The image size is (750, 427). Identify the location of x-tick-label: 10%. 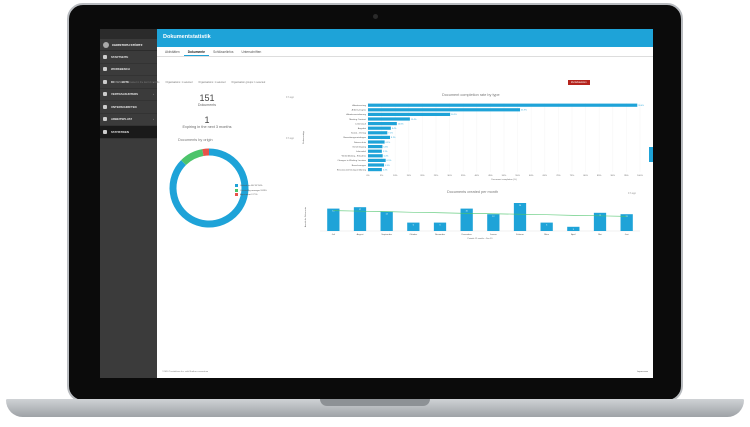
(395, 176).